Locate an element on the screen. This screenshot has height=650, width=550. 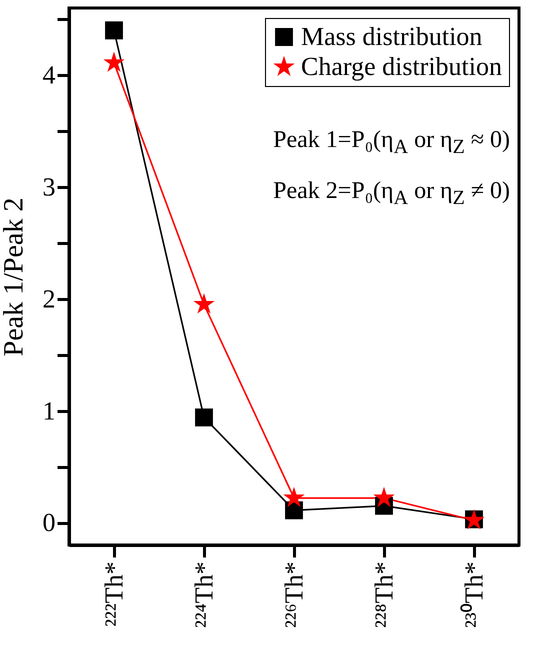
x-tick-label: ²²⁴Th* is located at coordinates (204, 595).